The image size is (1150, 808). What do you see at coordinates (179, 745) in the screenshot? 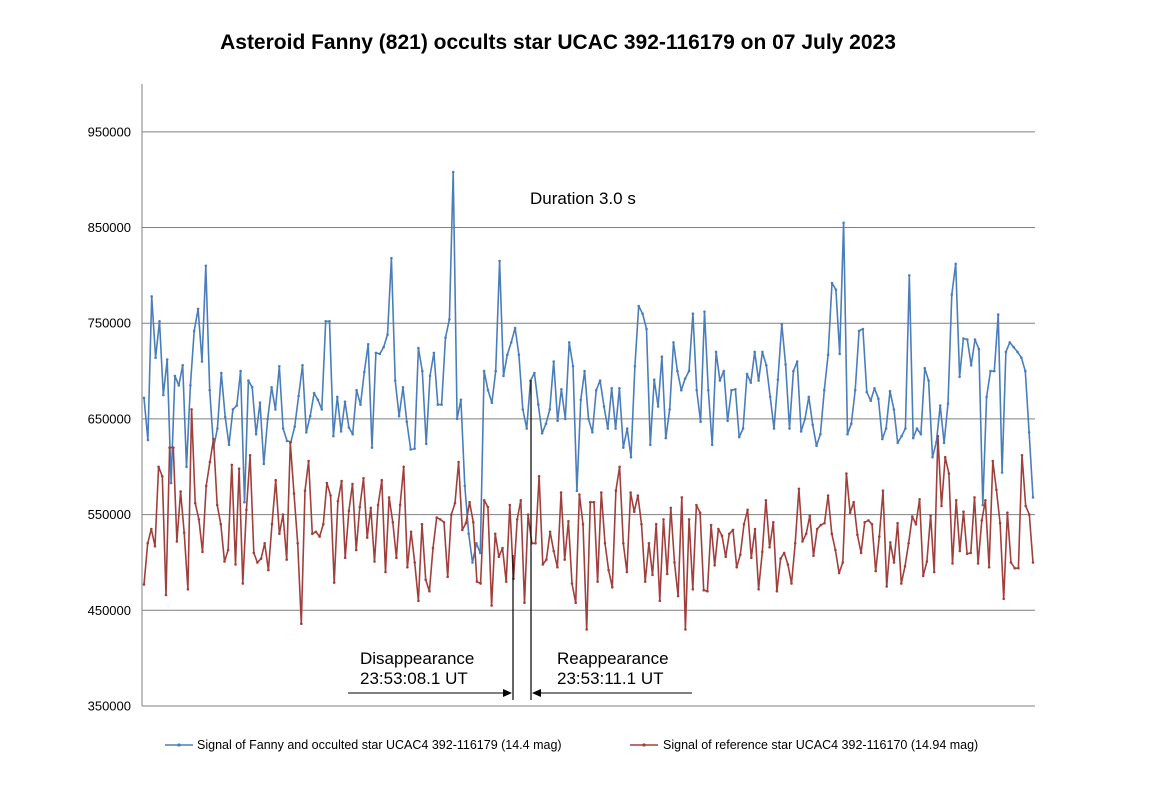
I see `legend-marker-occulted` at bounding box center [179, 745].